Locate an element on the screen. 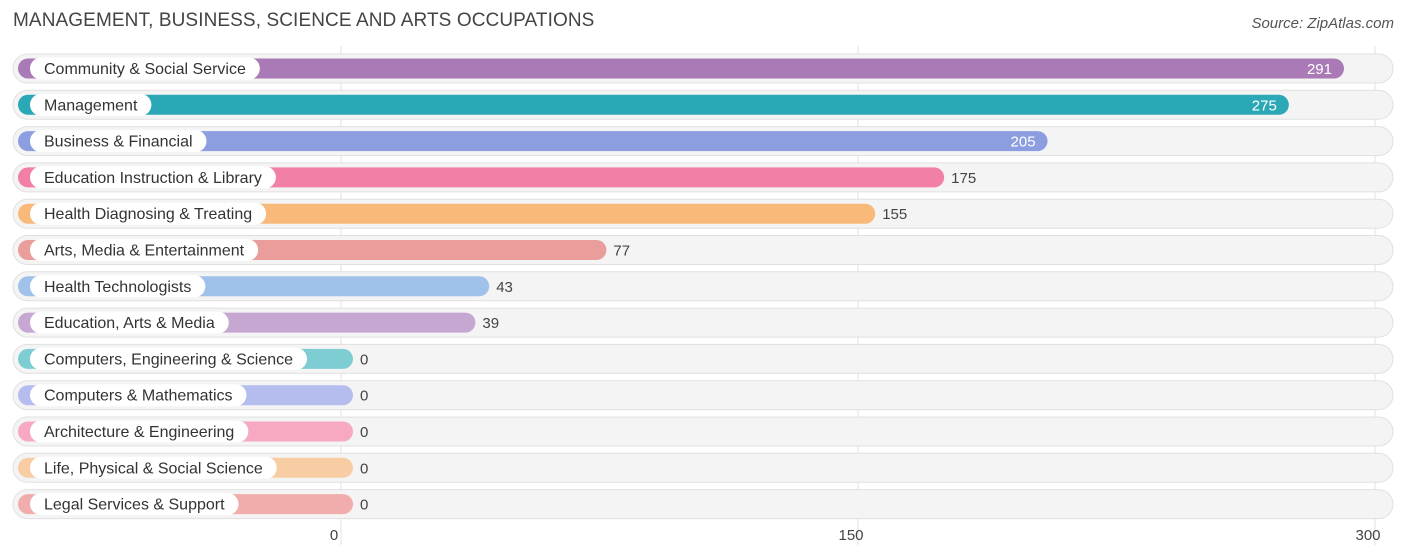  x-tick-label: 150 is located at coordinates (850, 535).